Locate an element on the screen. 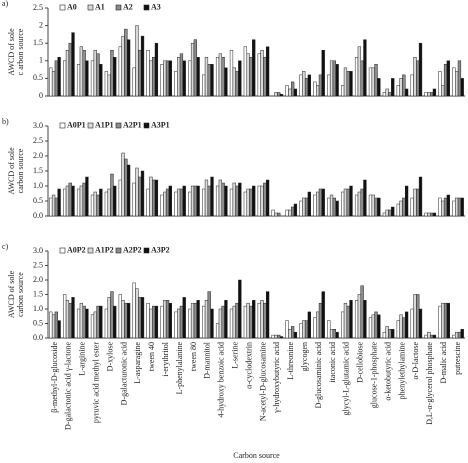 The image size is (468, 463). legend-label: A0 is located at coordinates (72, 6).